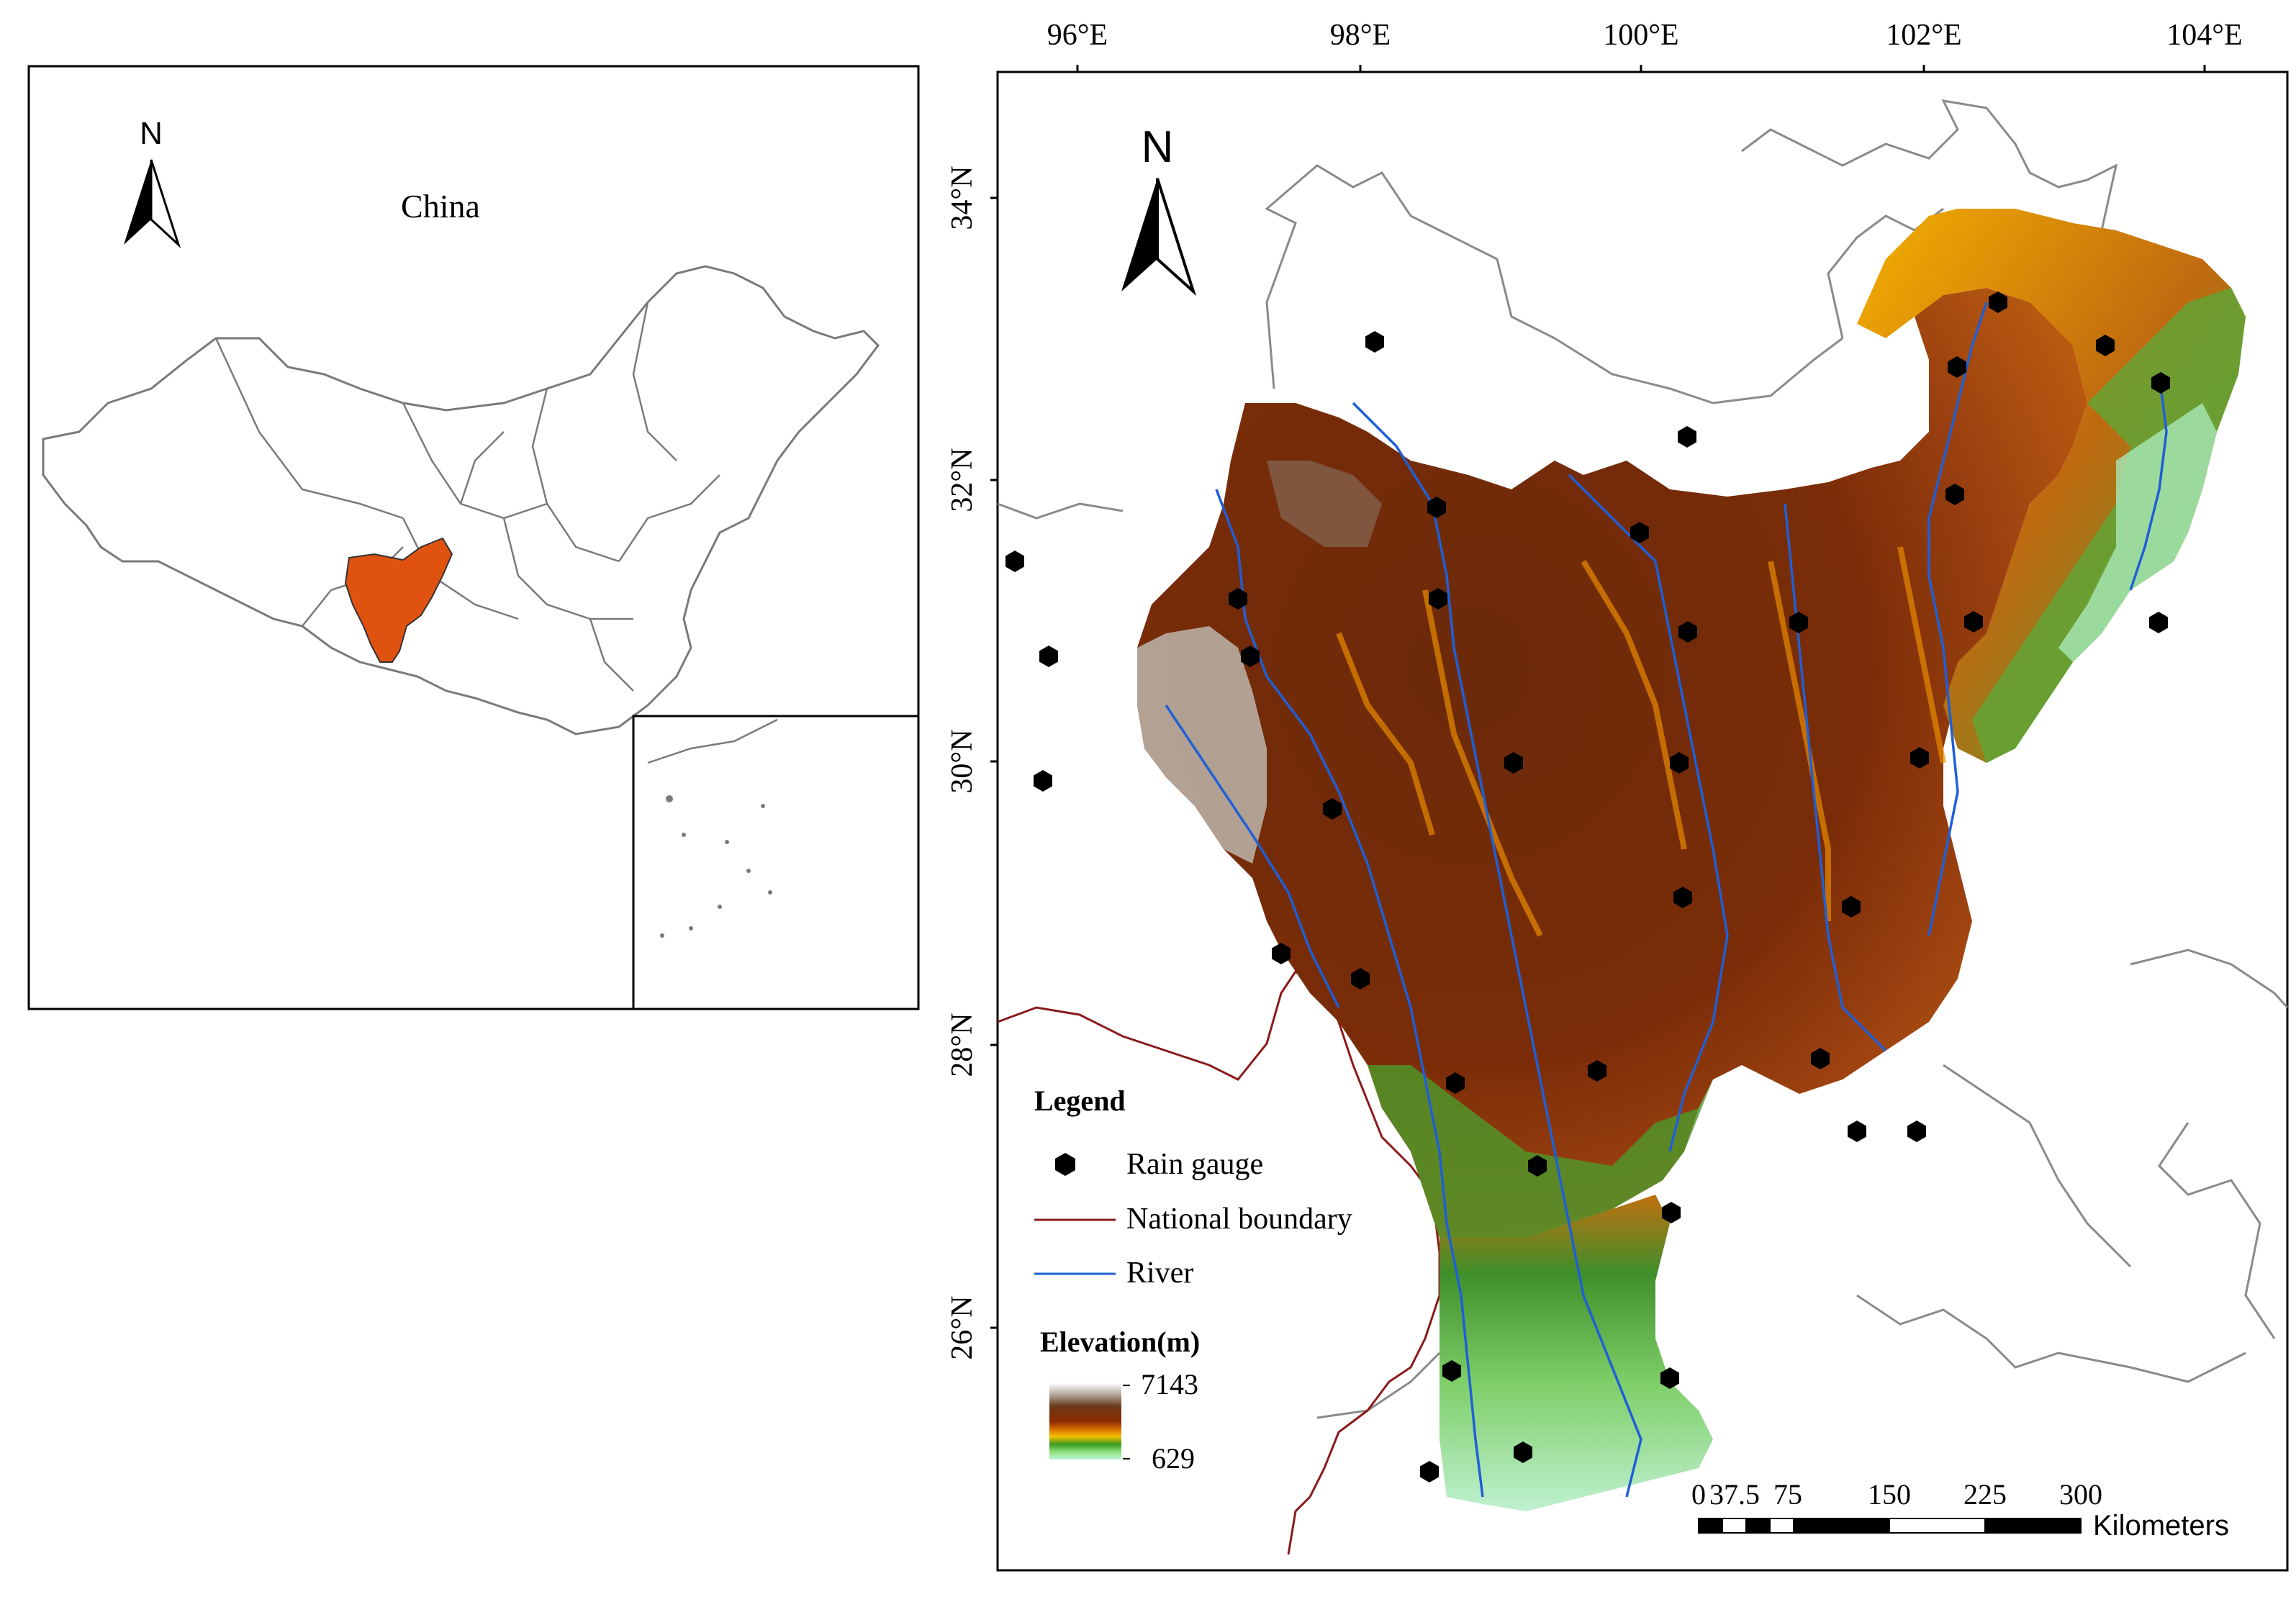  I want to click on elevation-color-ramp, so click(1085, 1421).